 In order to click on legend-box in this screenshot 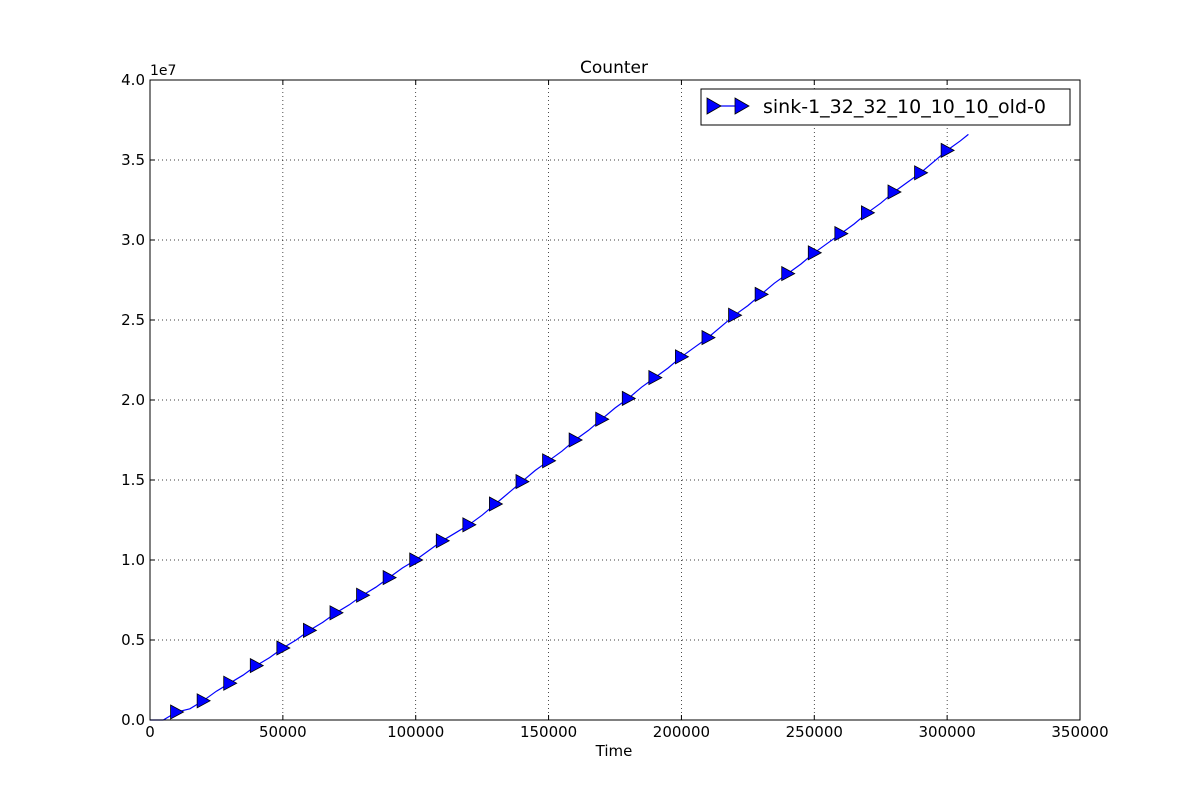, I will do `click(885, 107)`.